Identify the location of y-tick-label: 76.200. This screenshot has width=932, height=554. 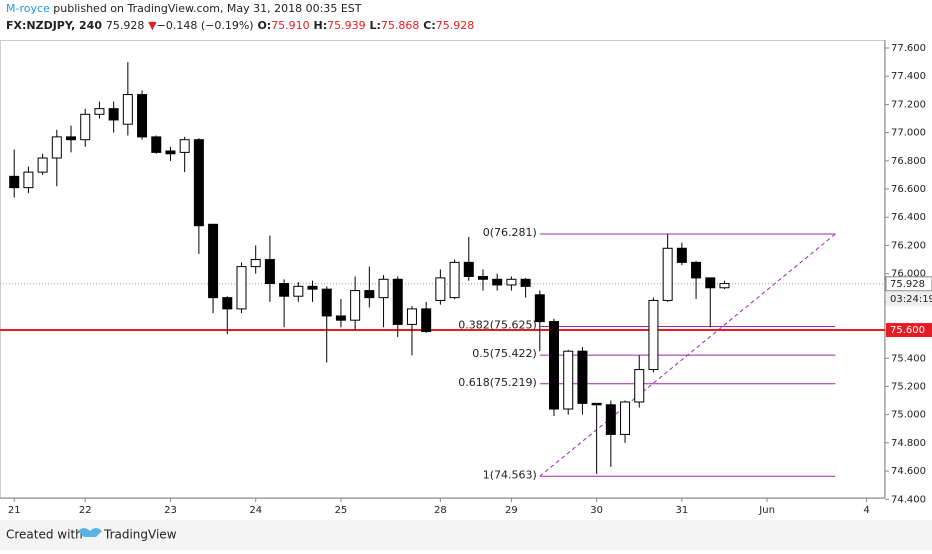
(908, 245).